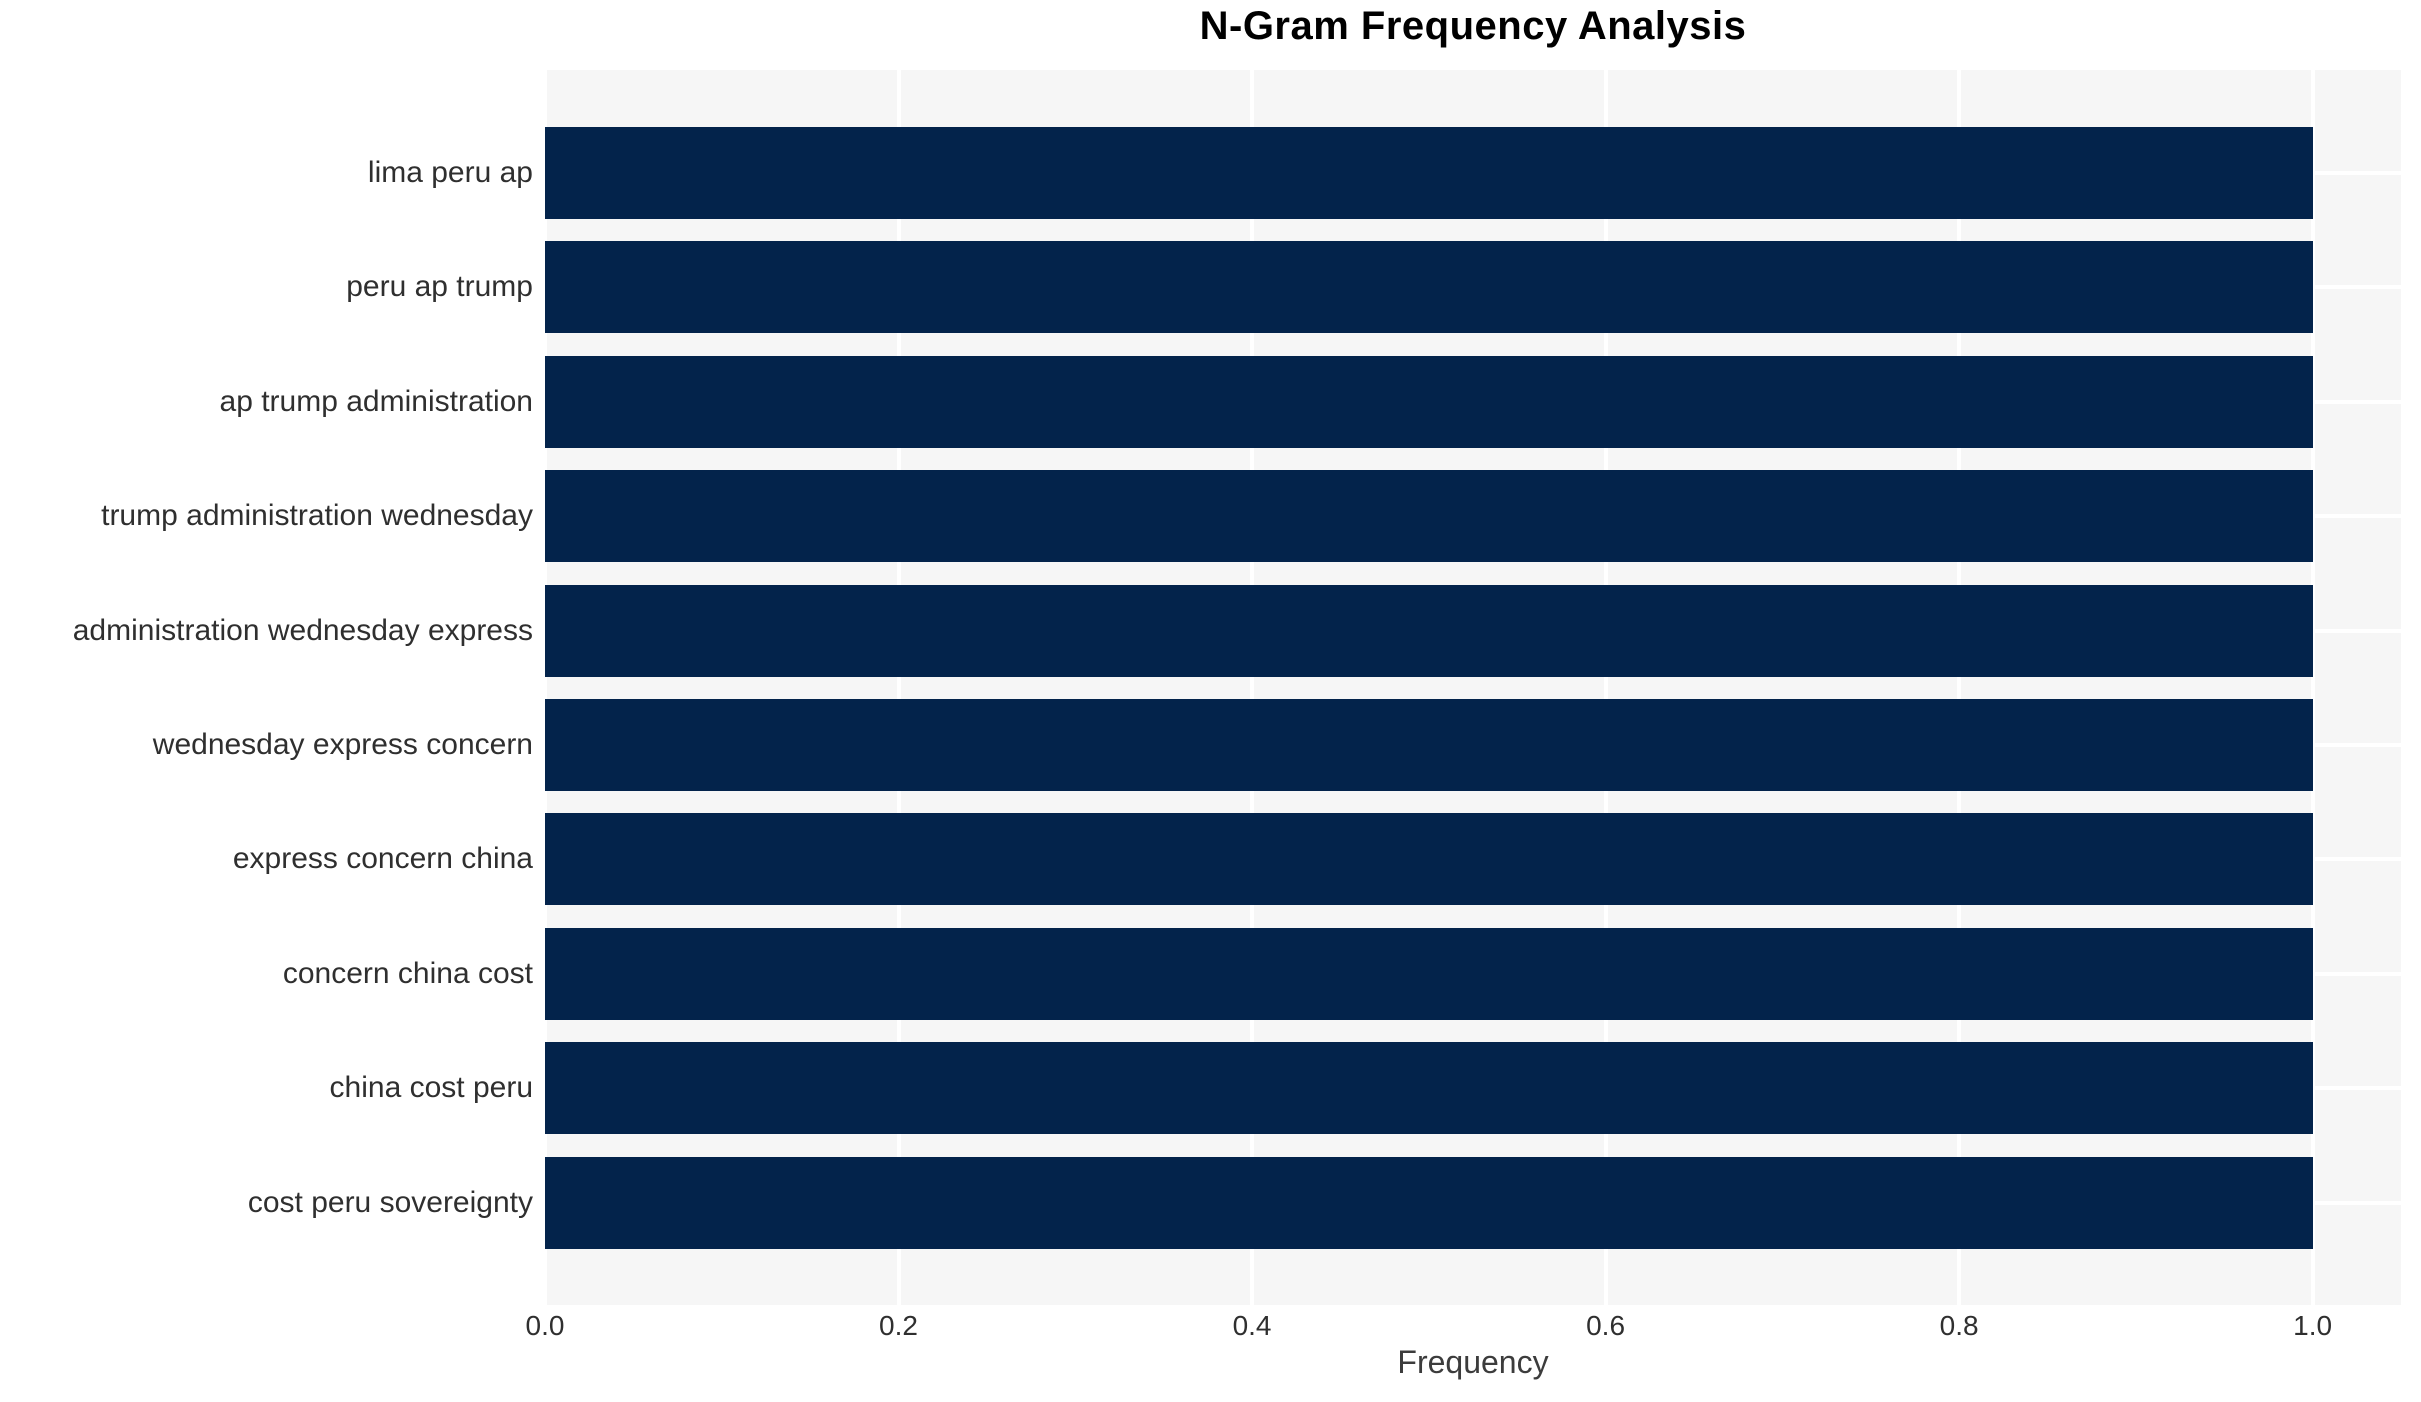 The width and height of the screenshot is (2421, 1402). What do you see at coordinates (390, 1202) in the screenshot?
I see `y-tick-label: cost peru sovereignty` at bounding box center [390, 1202].